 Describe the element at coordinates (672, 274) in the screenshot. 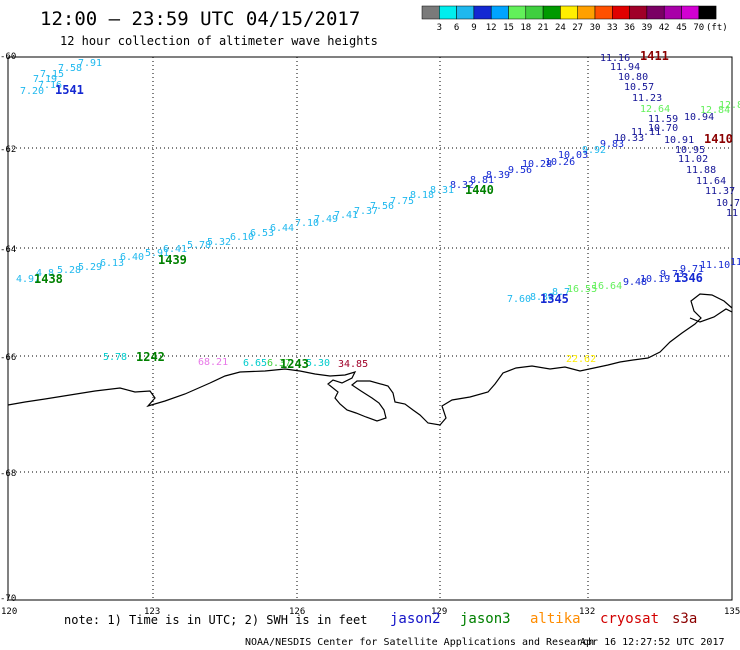

I see `wave-height-label: 9.73` at that location.